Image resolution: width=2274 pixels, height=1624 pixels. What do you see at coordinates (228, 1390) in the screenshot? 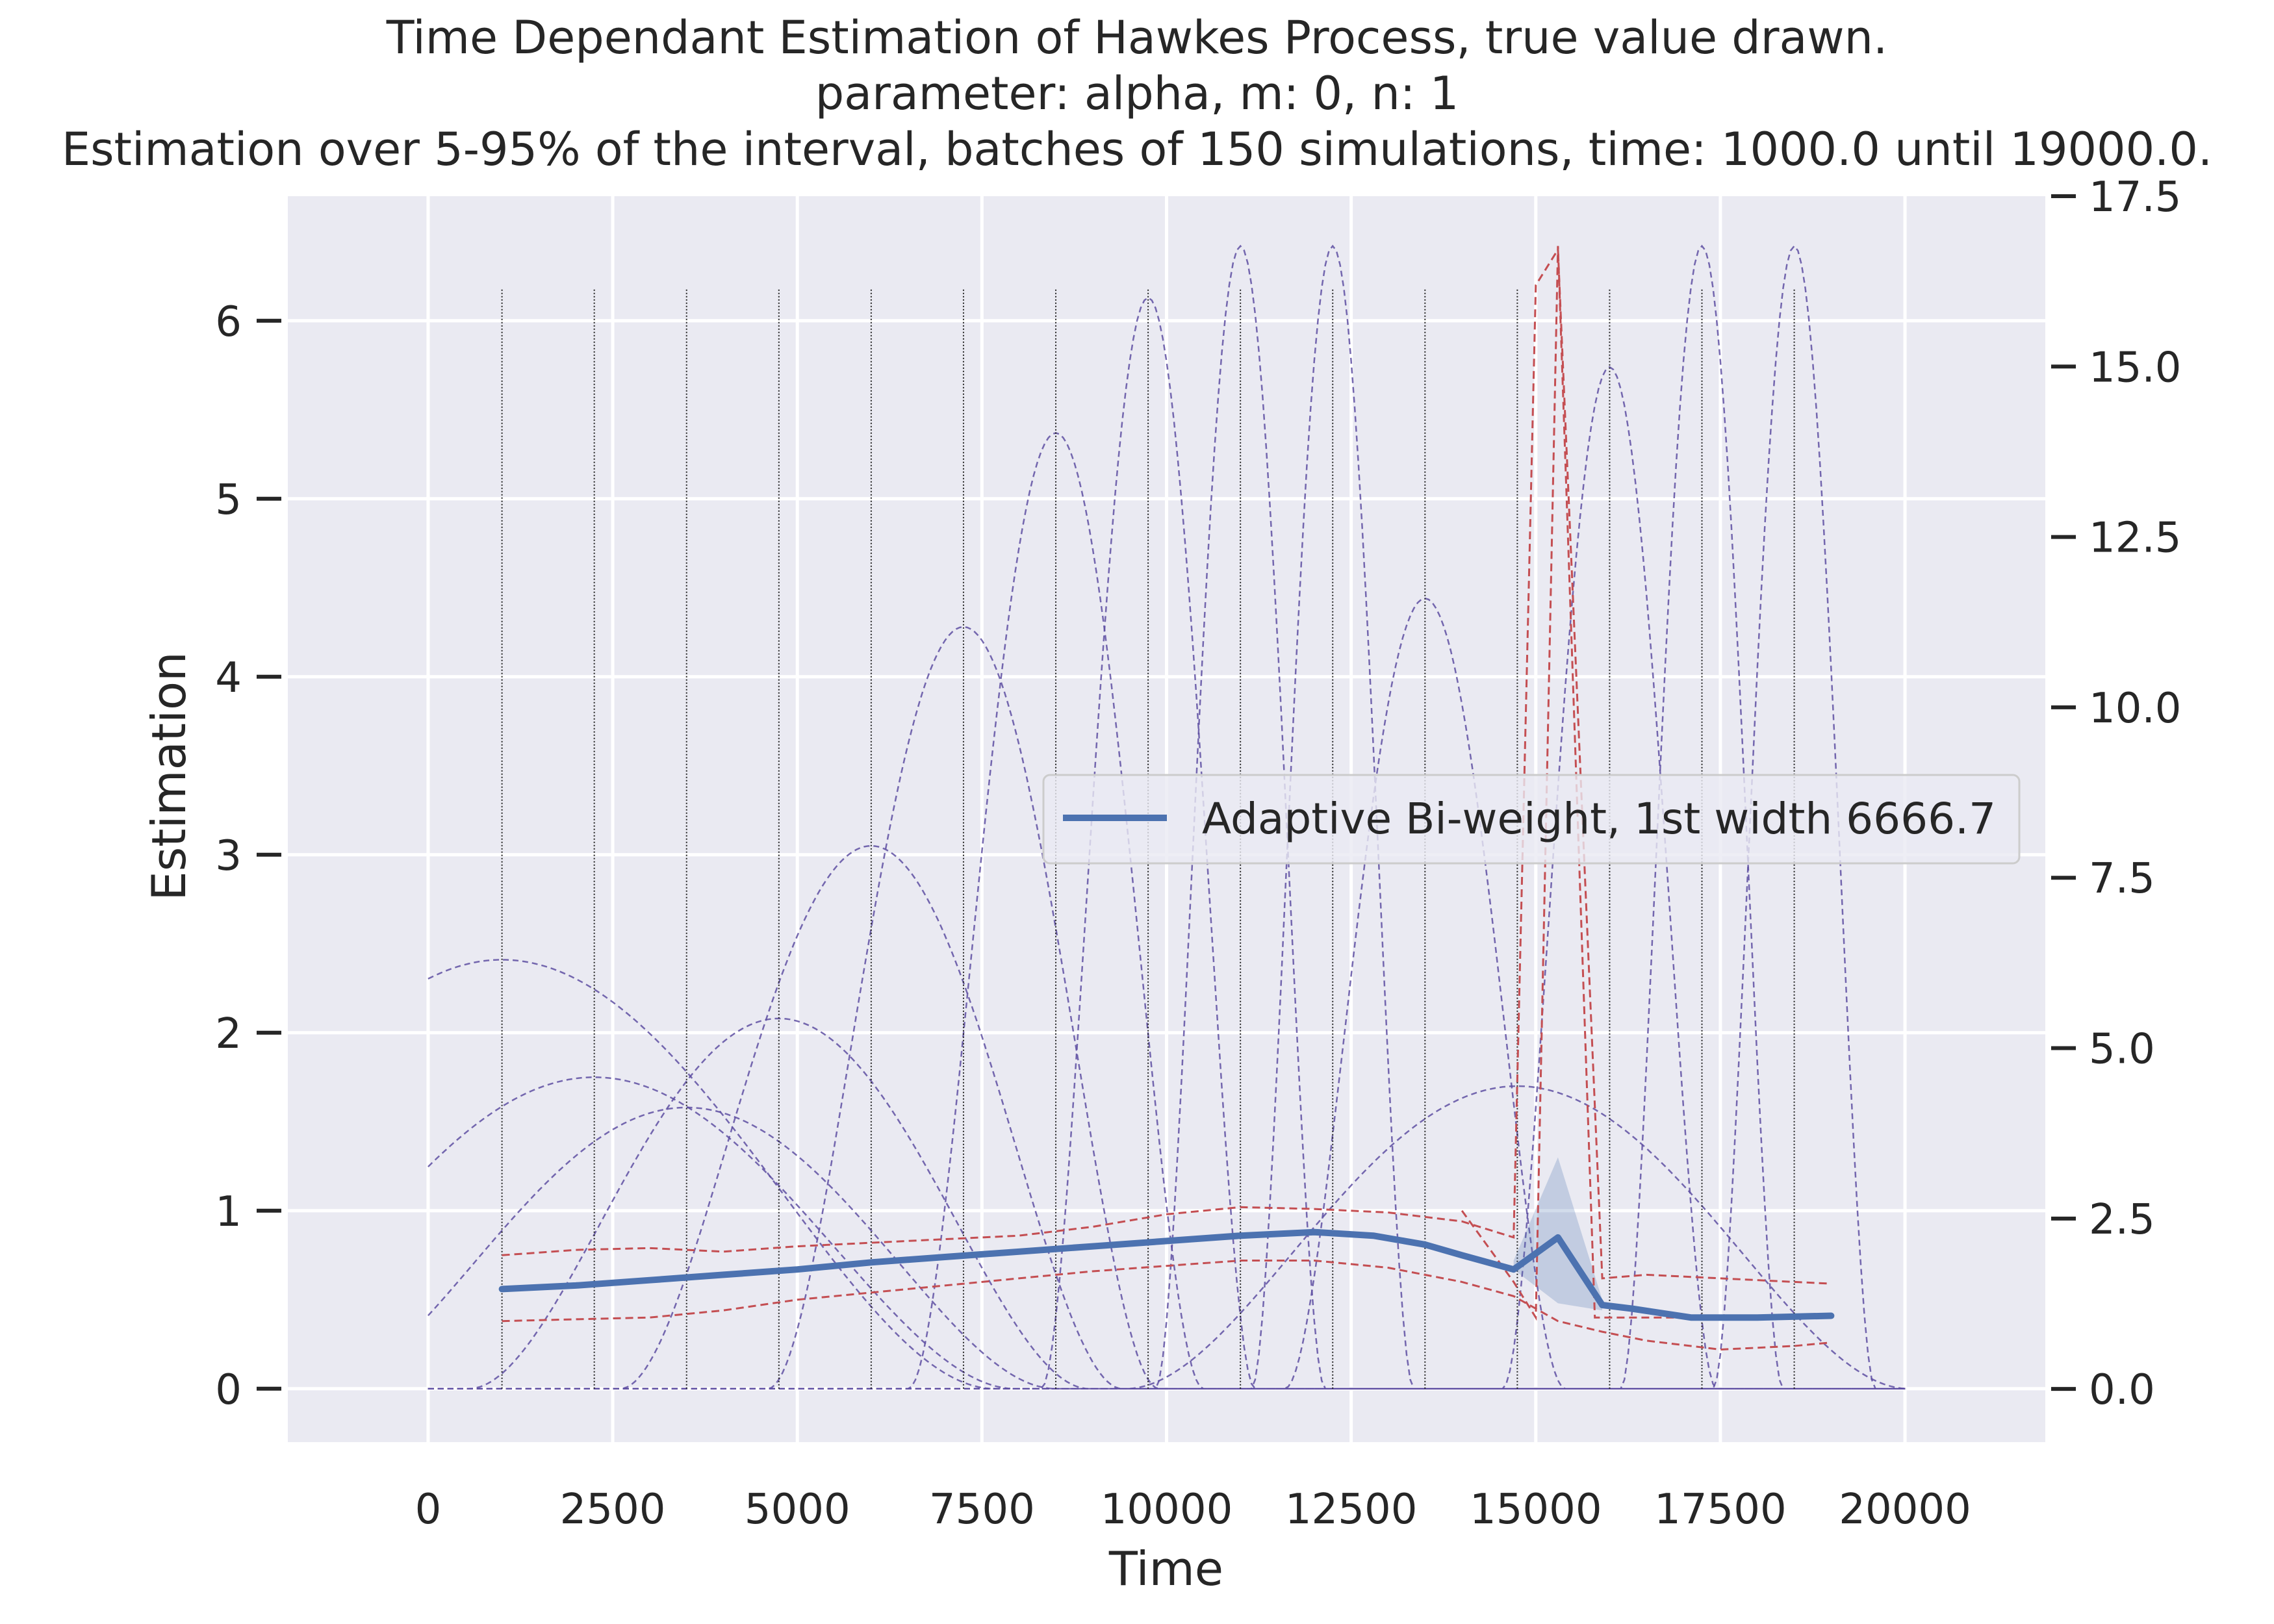
I see `y-tick-label: 0` at bounding box center [228, 1390].